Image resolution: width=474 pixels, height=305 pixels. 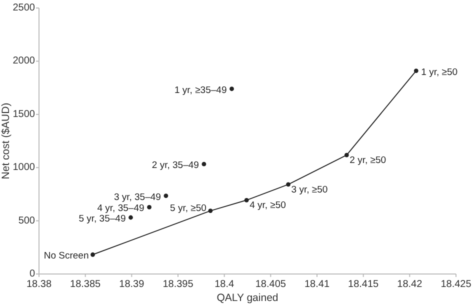 I want to click on annotation: 3 yr, ≥50, so click(x=309, y=190).